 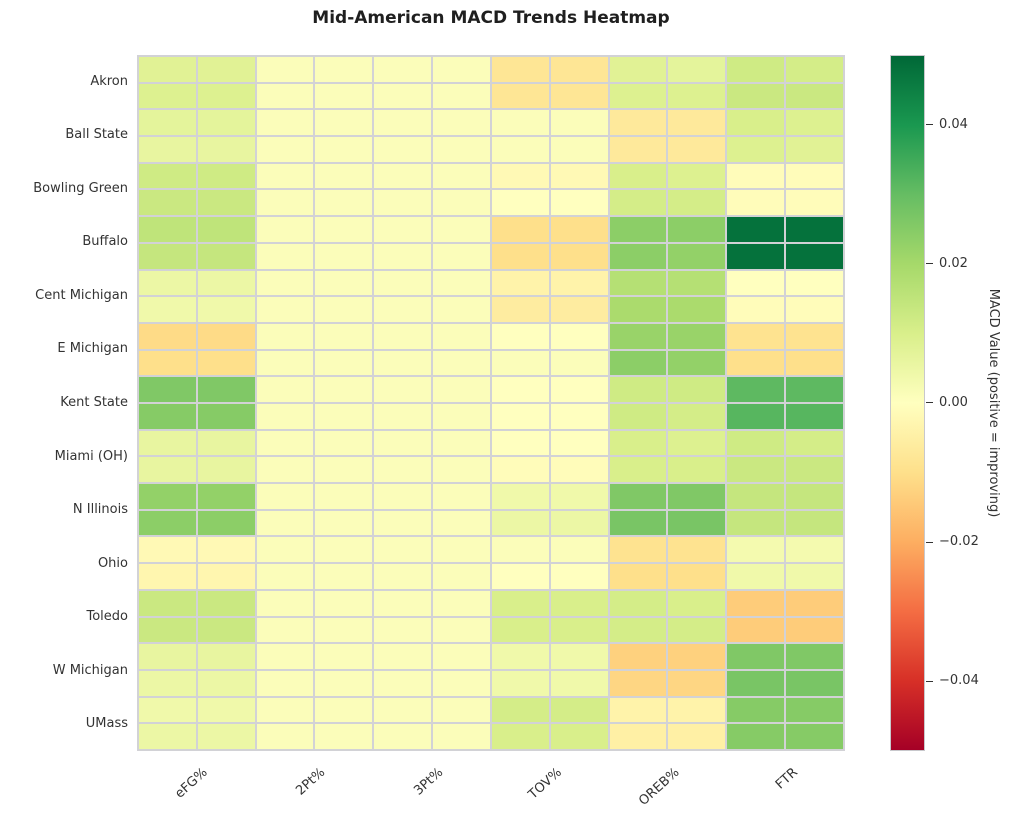 What do you see at coordinates (429, 782) in the screenshot?
I see `x-tick-label: 3Pt%` at bounding box center [429, 782].